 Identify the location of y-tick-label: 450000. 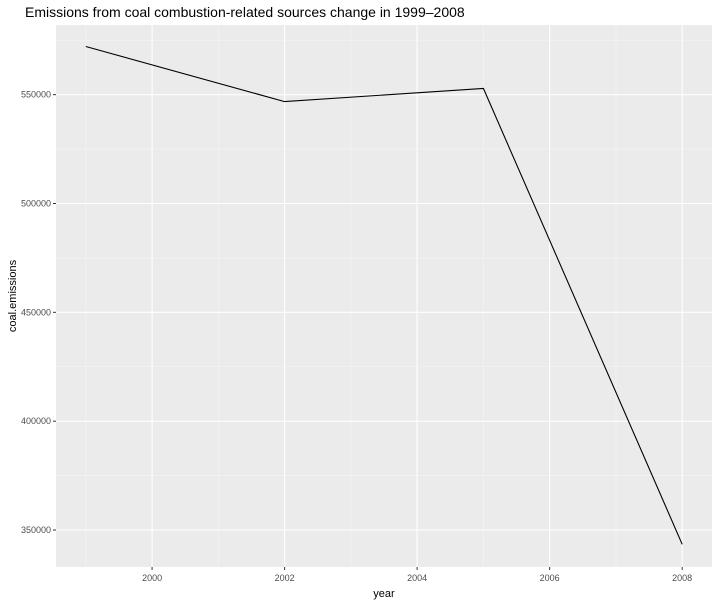
(36, 312).